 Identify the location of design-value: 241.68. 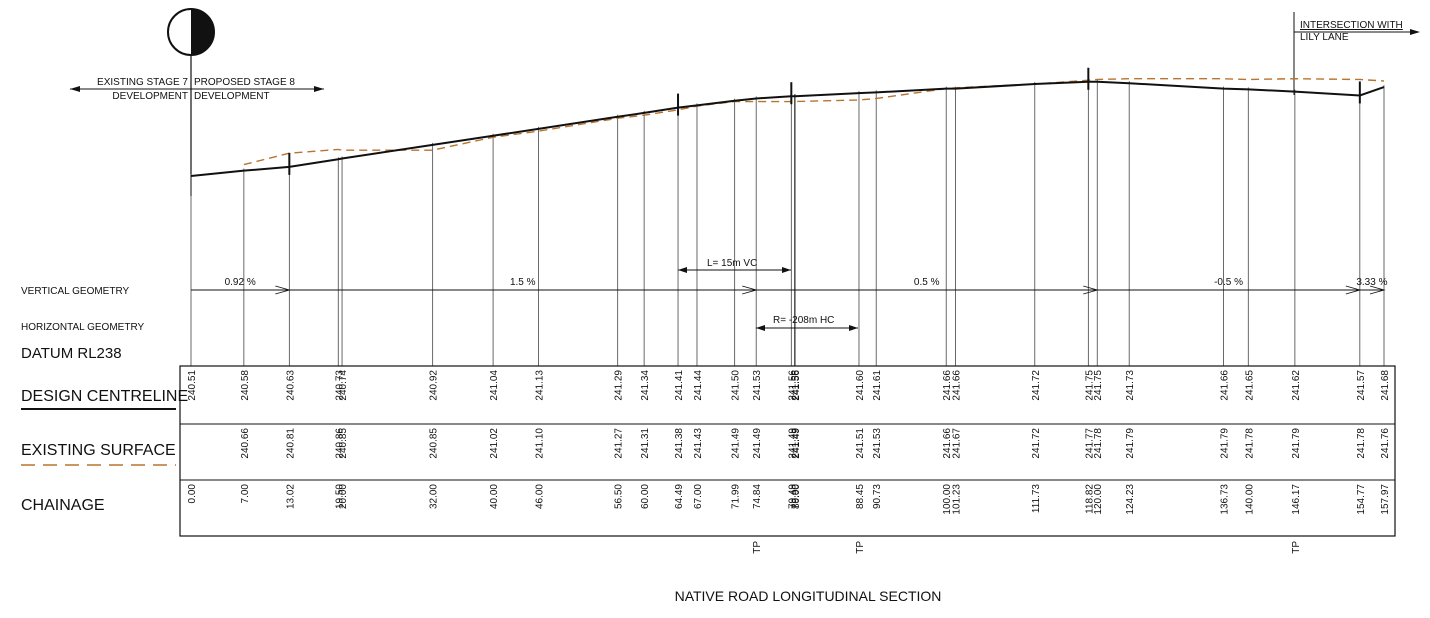
(1385, 385).